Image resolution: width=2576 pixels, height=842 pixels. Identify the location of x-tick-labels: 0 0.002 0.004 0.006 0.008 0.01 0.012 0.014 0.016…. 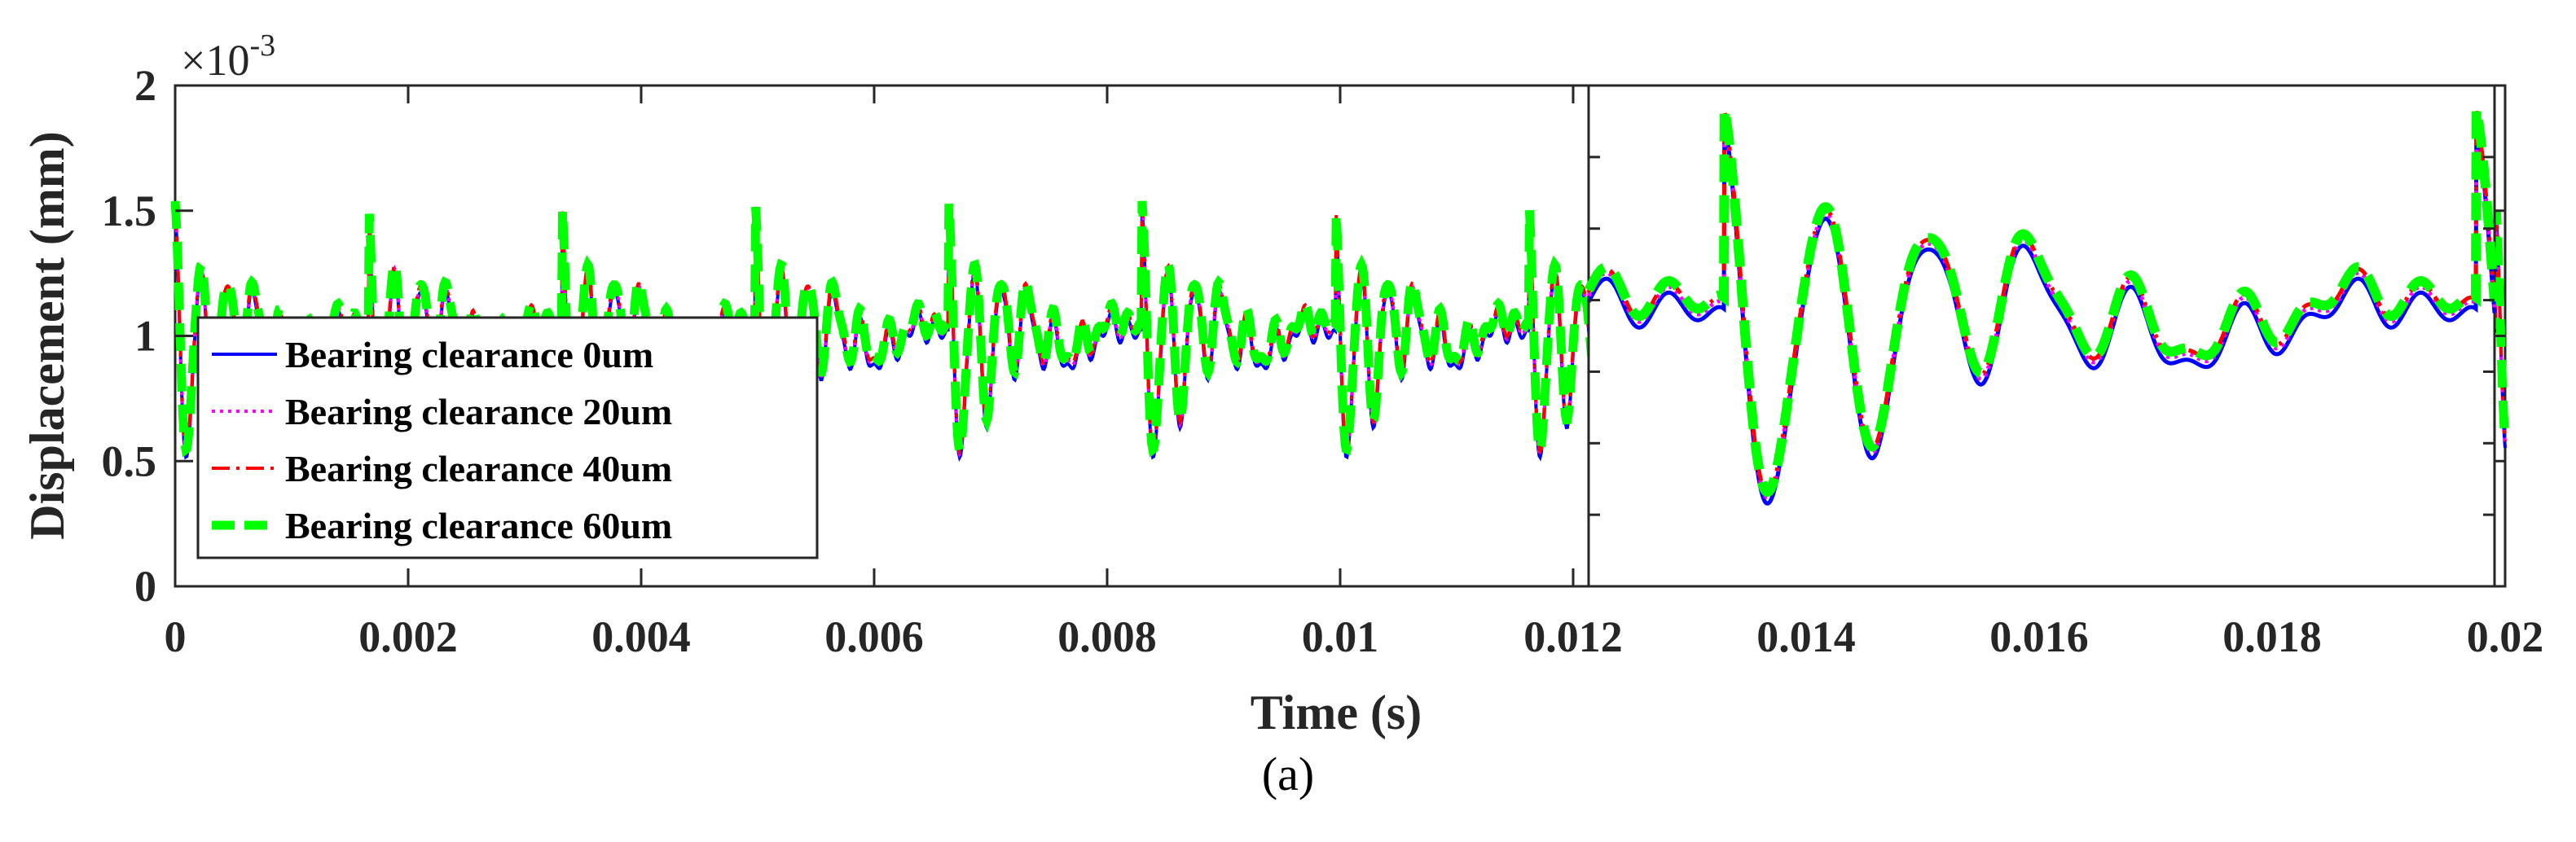
(1354, 636).